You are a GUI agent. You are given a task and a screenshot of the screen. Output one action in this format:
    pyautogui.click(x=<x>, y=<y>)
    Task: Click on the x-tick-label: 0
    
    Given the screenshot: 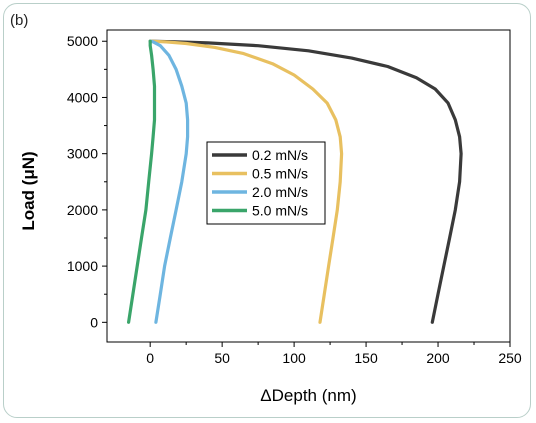 What is the action you would take?
    pyautogui.click(x=150, y=358)
    